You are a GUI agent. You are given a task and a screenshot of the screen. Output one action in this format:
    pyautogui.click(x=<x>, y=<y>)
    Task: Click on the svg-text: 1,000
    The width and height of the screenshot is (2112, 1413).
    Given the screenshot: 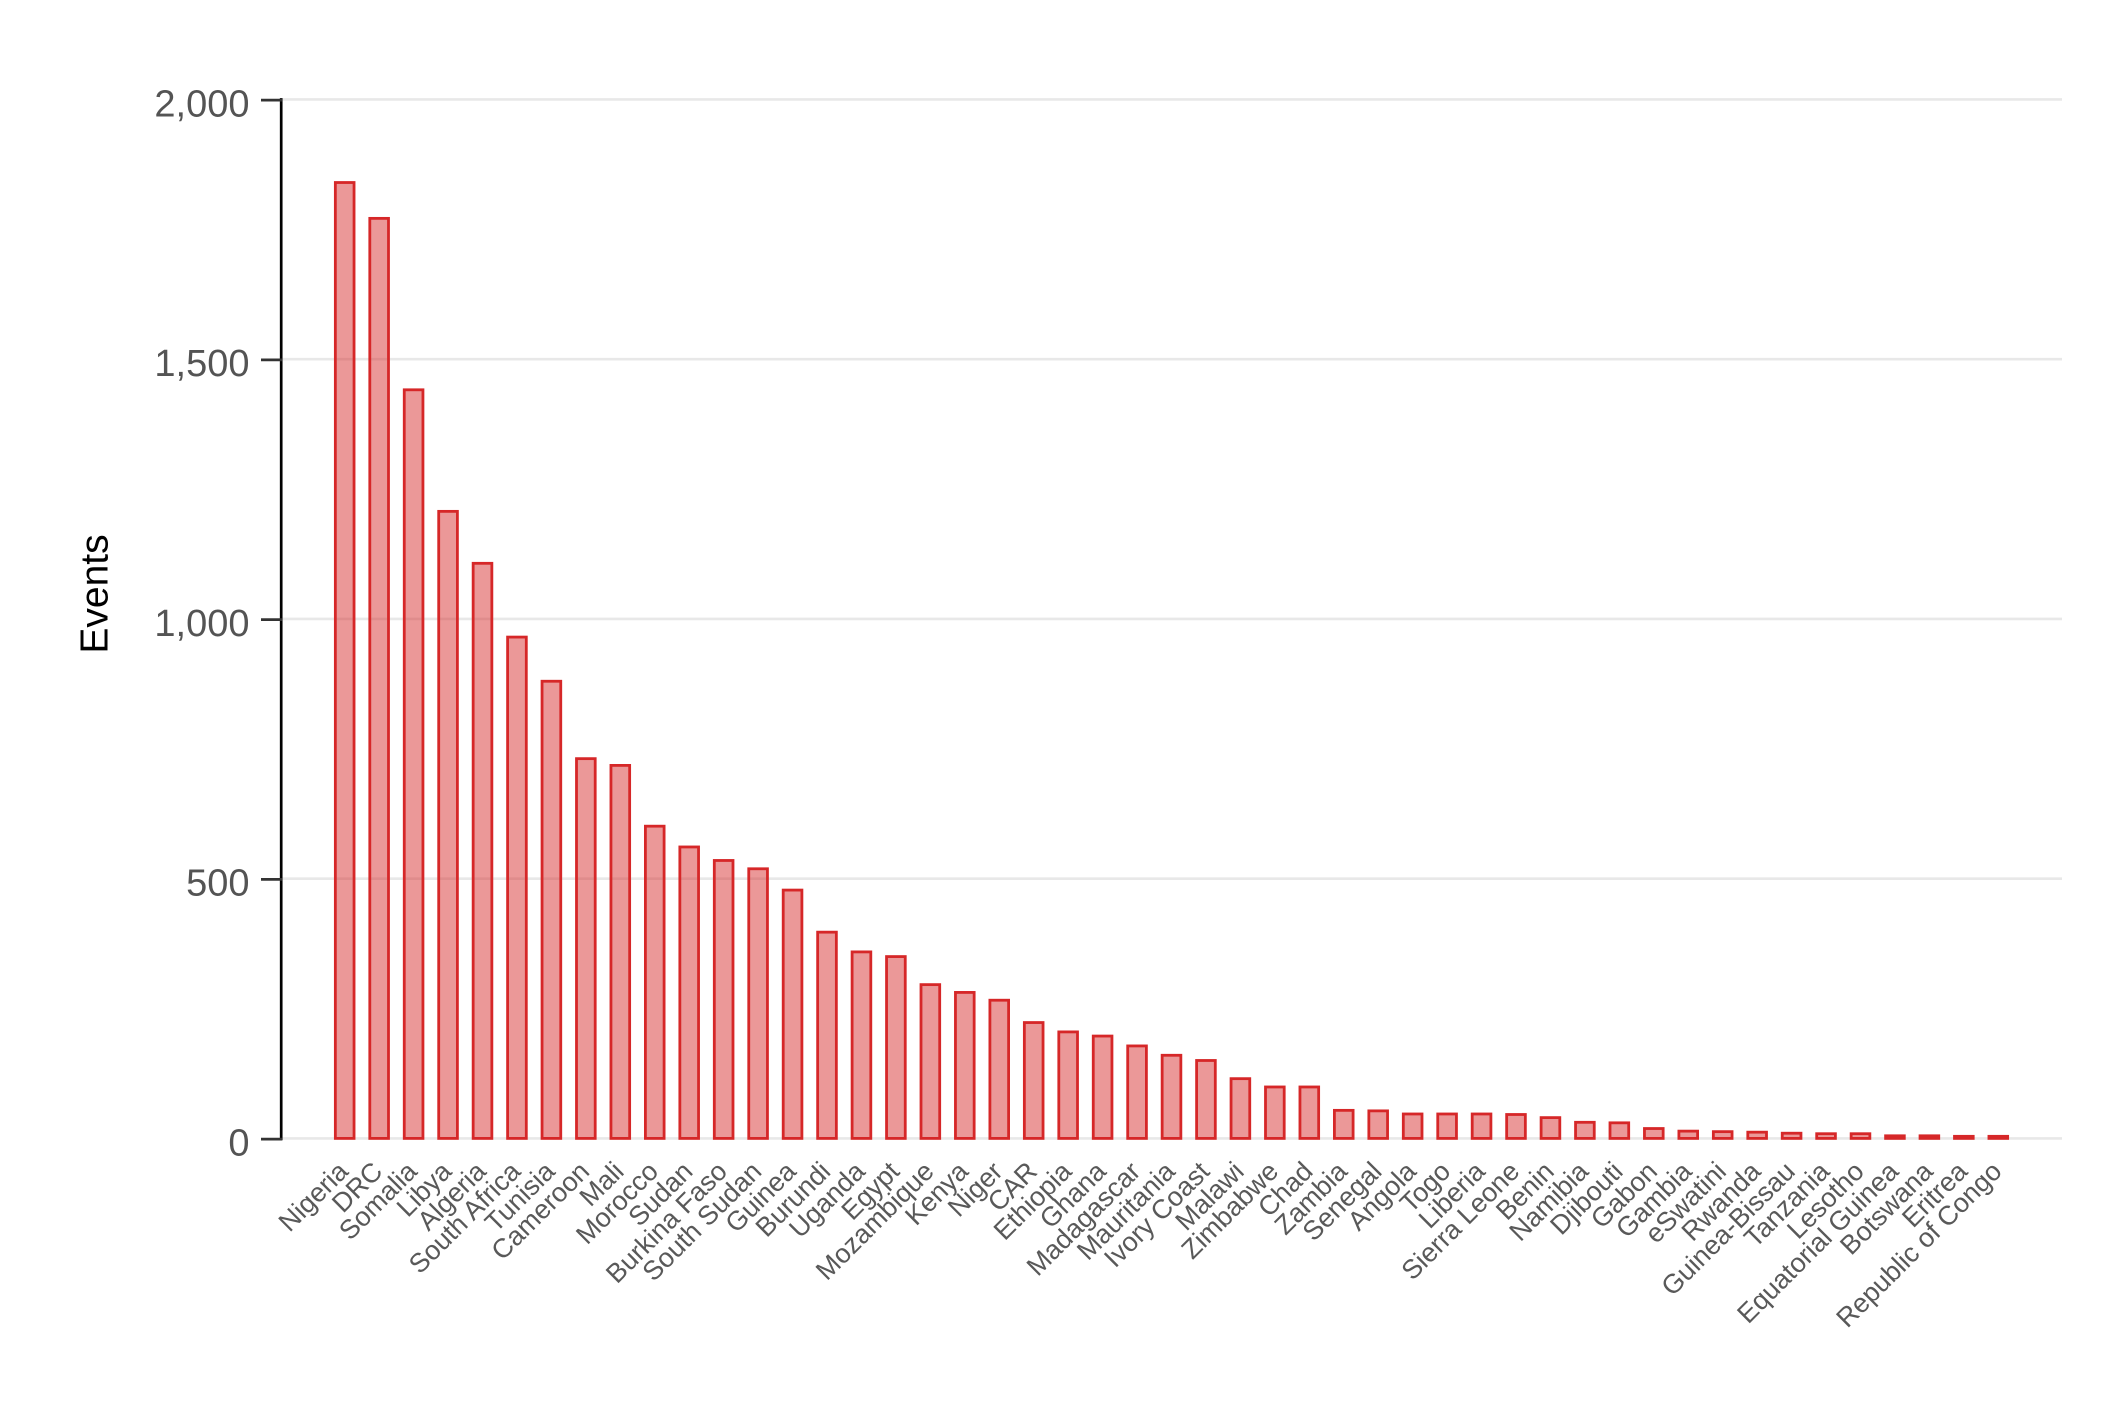 What is the action you would take?
    pyautogui.click(x=201, y=624)
    